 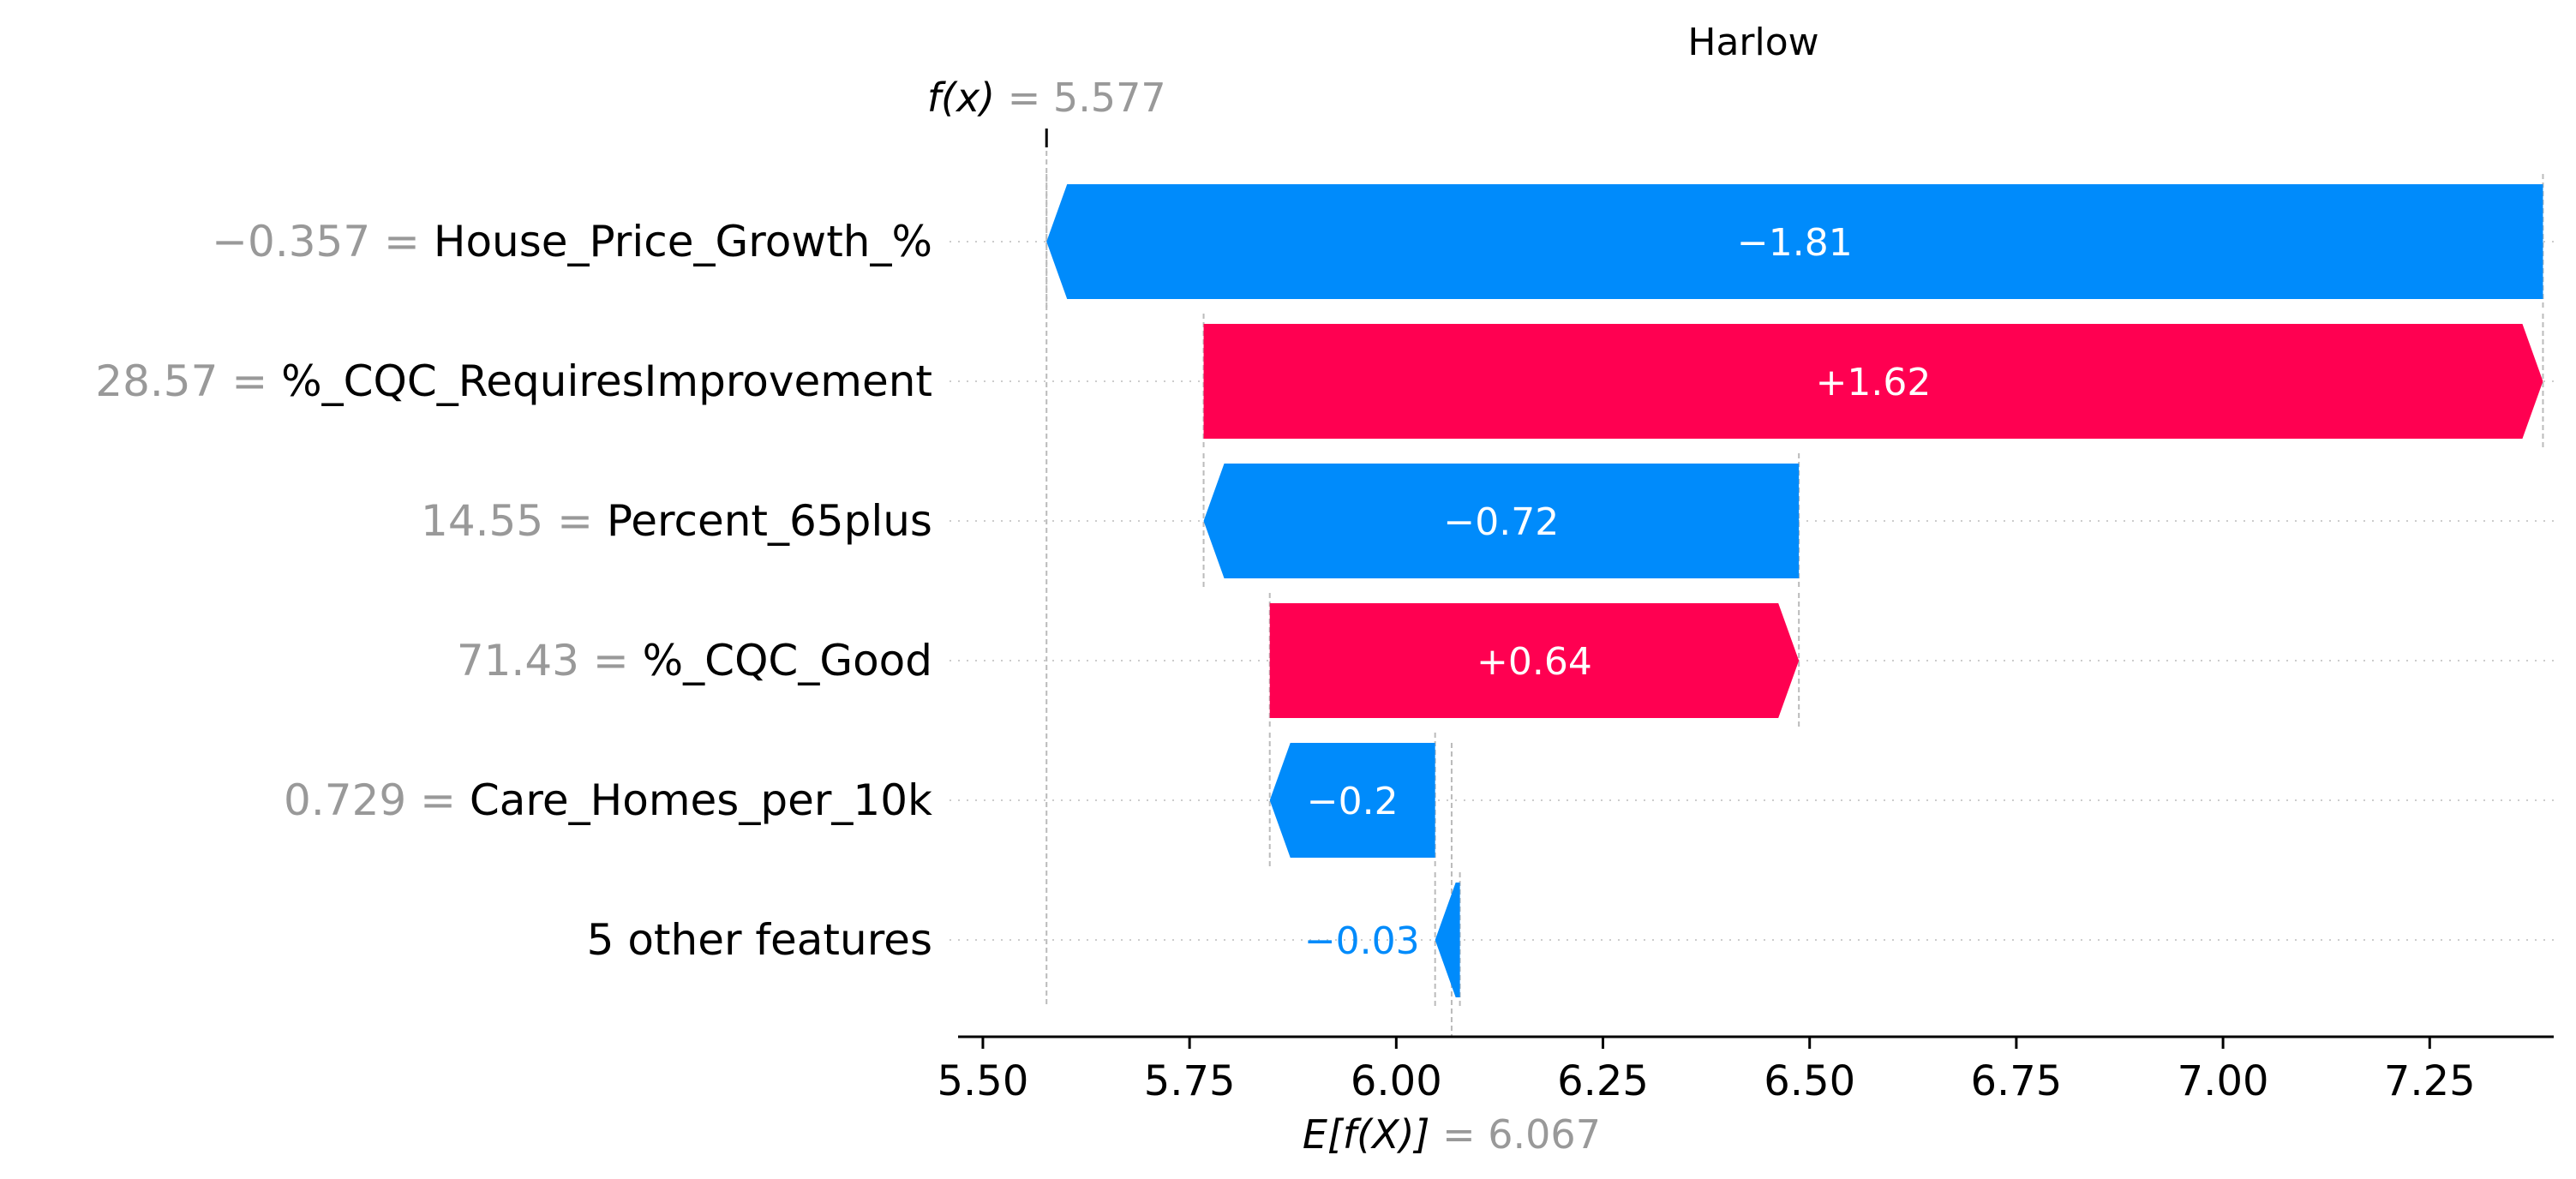 I want to click on bar-value-label: −0.2, so click(x=1353, y=801).